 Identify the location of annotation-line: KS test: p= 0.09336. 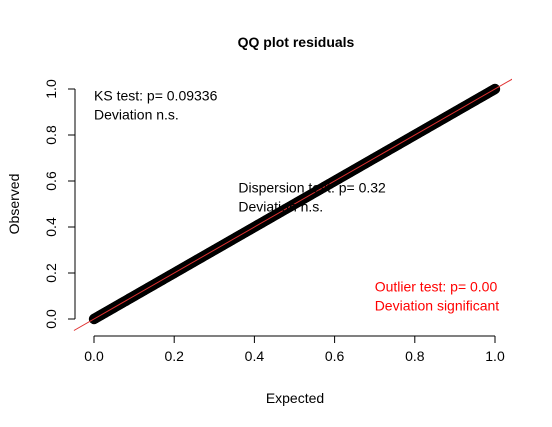
(156, 96).